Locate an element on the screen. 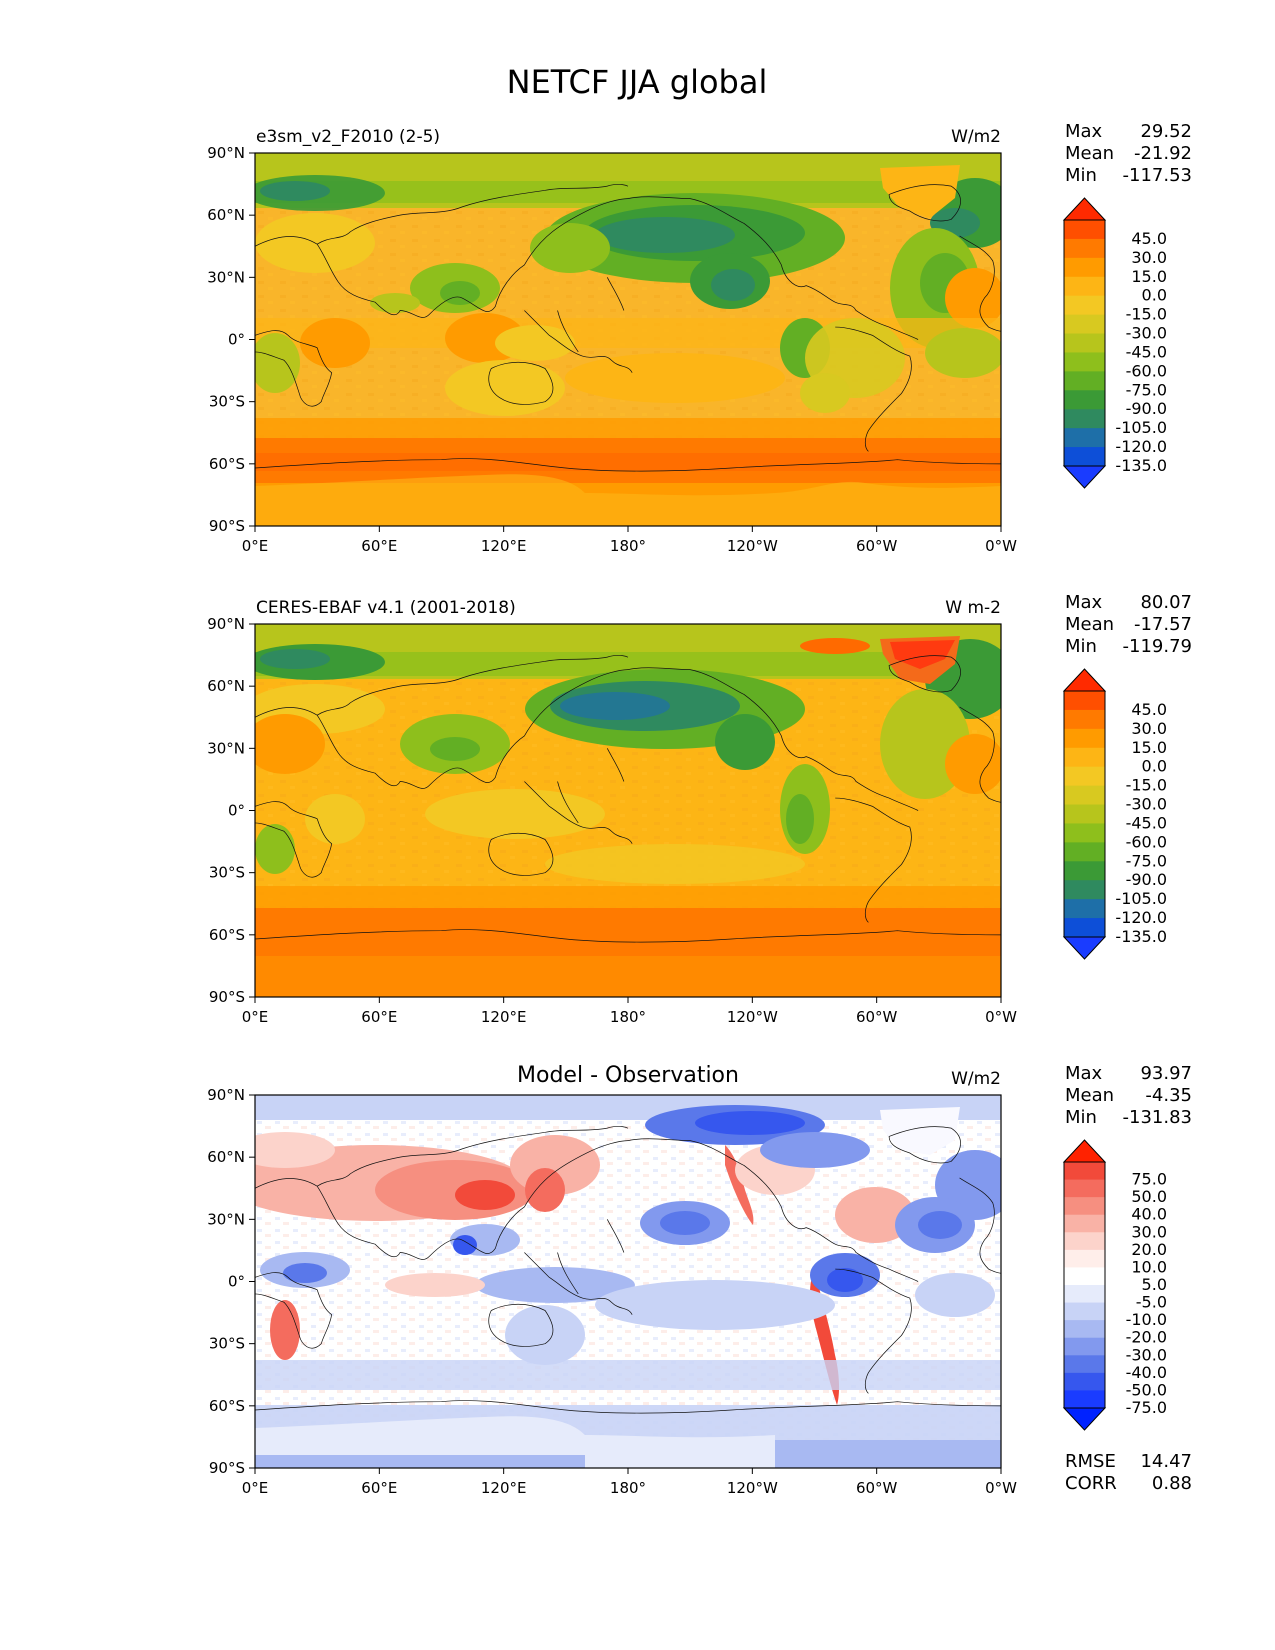  stat-value: 29.52 is located at coordinates (1166, 131).